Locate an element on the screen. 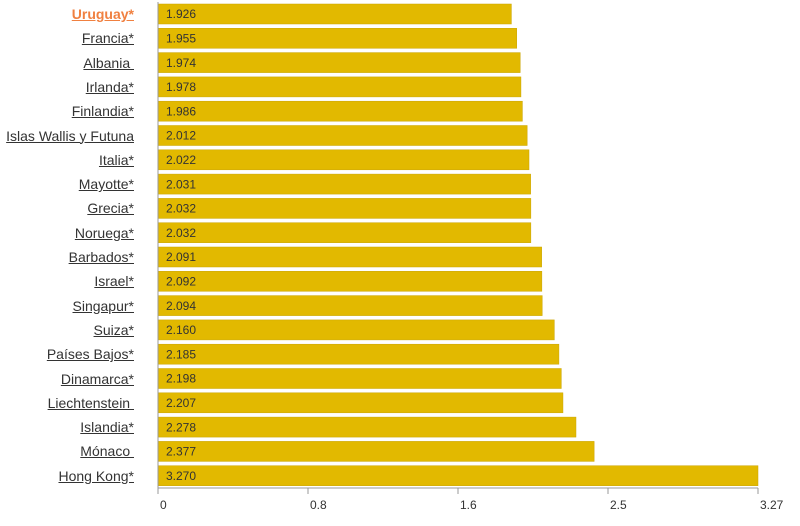 The width and height of the screenshot is (800, 526). x-tick-label: 0.8 is located at coordinates (318, 505).